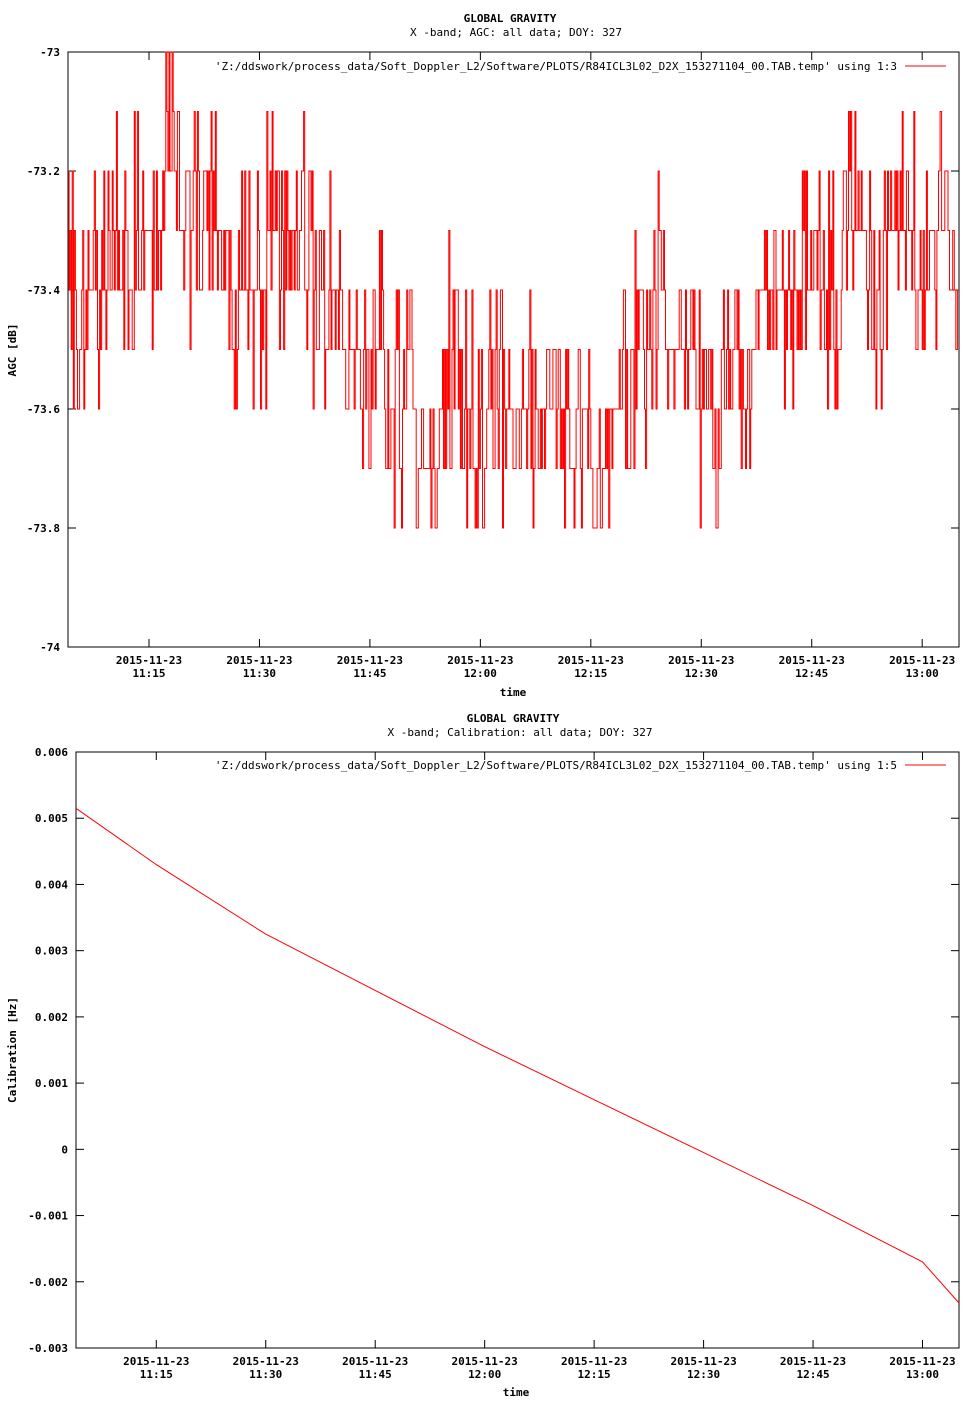 This screenshot has width=980, height=1405. I want to click on agc-y-axis-label: AGC [dB], so click(12, 350).